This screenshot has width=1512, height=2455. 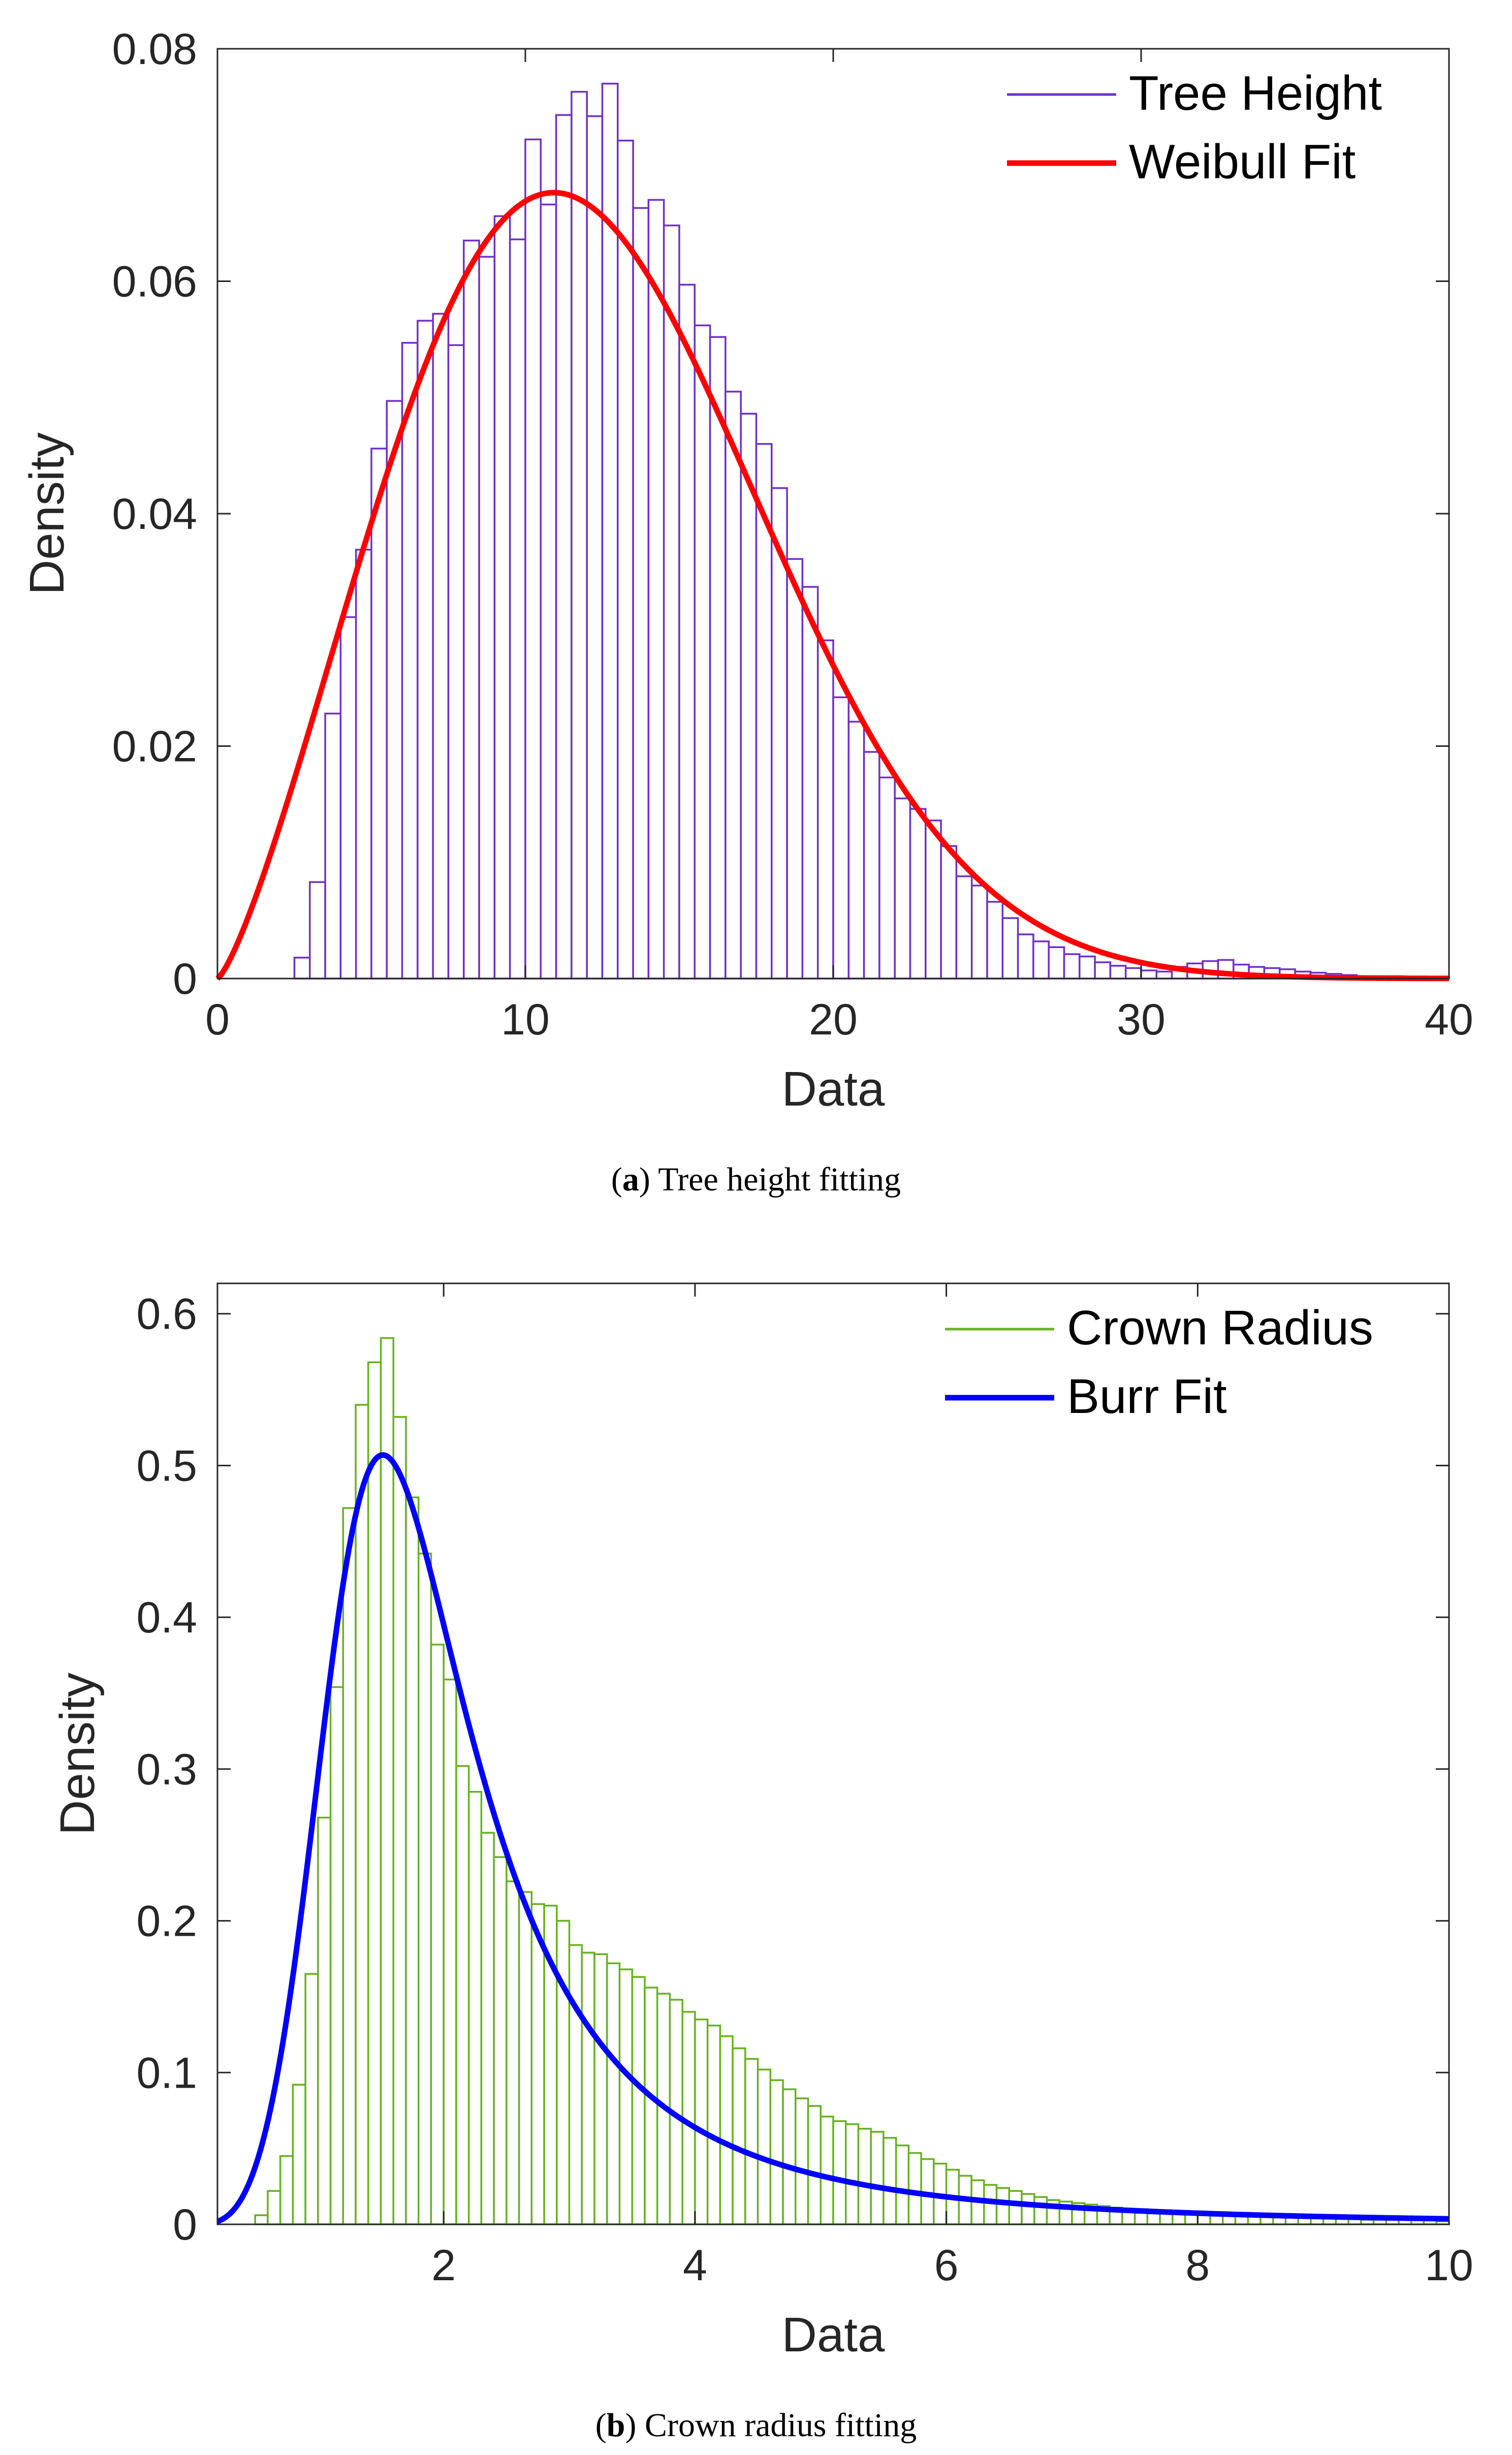 I want to click on c0-x-tick-label: 0, so click(x=217, y=1019).